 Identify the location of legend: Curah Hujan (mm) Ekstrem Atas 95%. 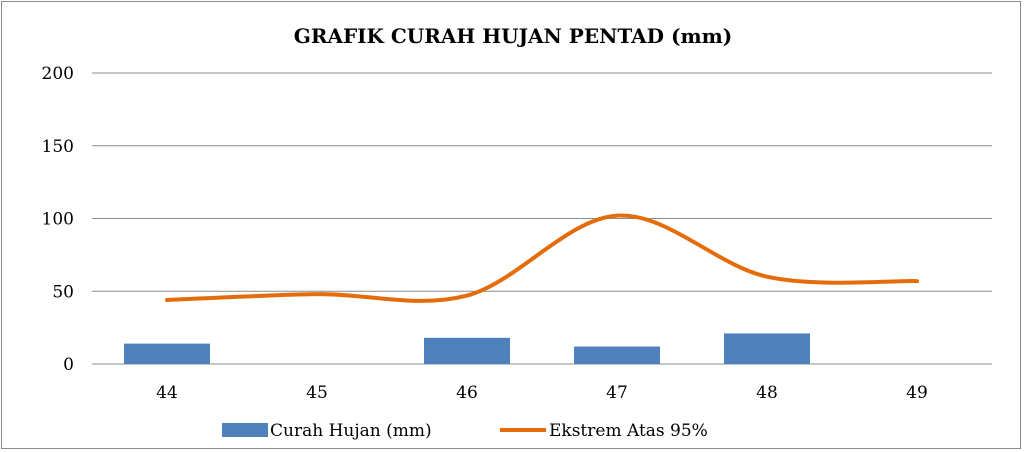
(465, 431).